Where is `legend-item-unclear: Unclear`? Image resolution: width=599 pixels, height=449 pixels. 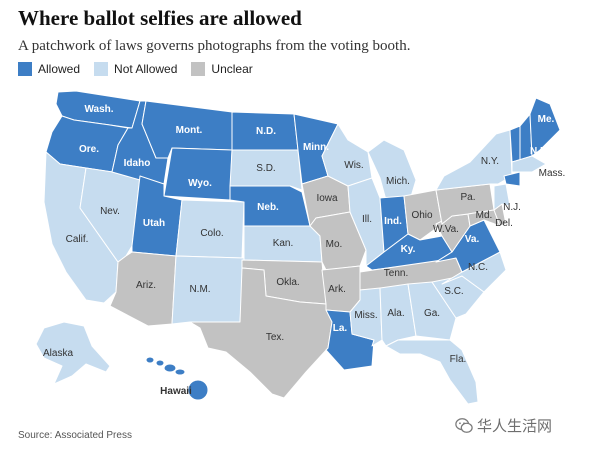
legend-item-unclear: Unclear is located at coordinates (222, 69).